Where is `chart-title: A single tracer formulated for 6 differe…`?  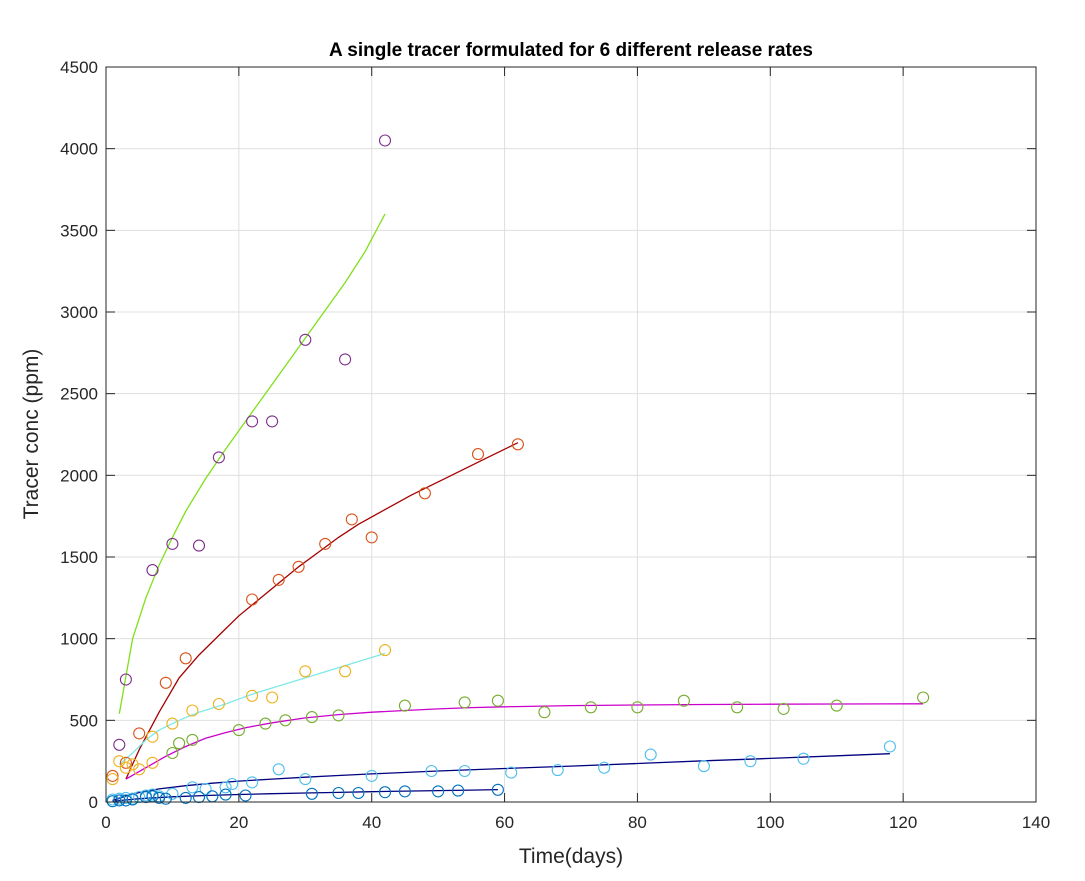
chart-title: A single tracer formulated for 6 differe… is located at coordinates (571, 50).